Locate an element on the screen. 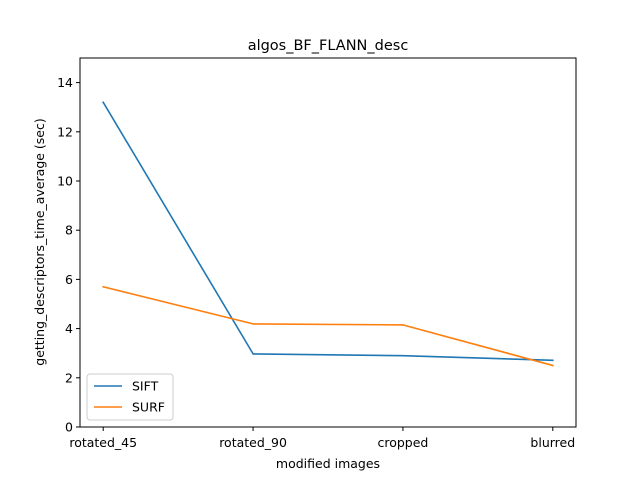 This screenshot has width=640, height=480. y-tick-label: 0 is located at coordinates (69, 427).